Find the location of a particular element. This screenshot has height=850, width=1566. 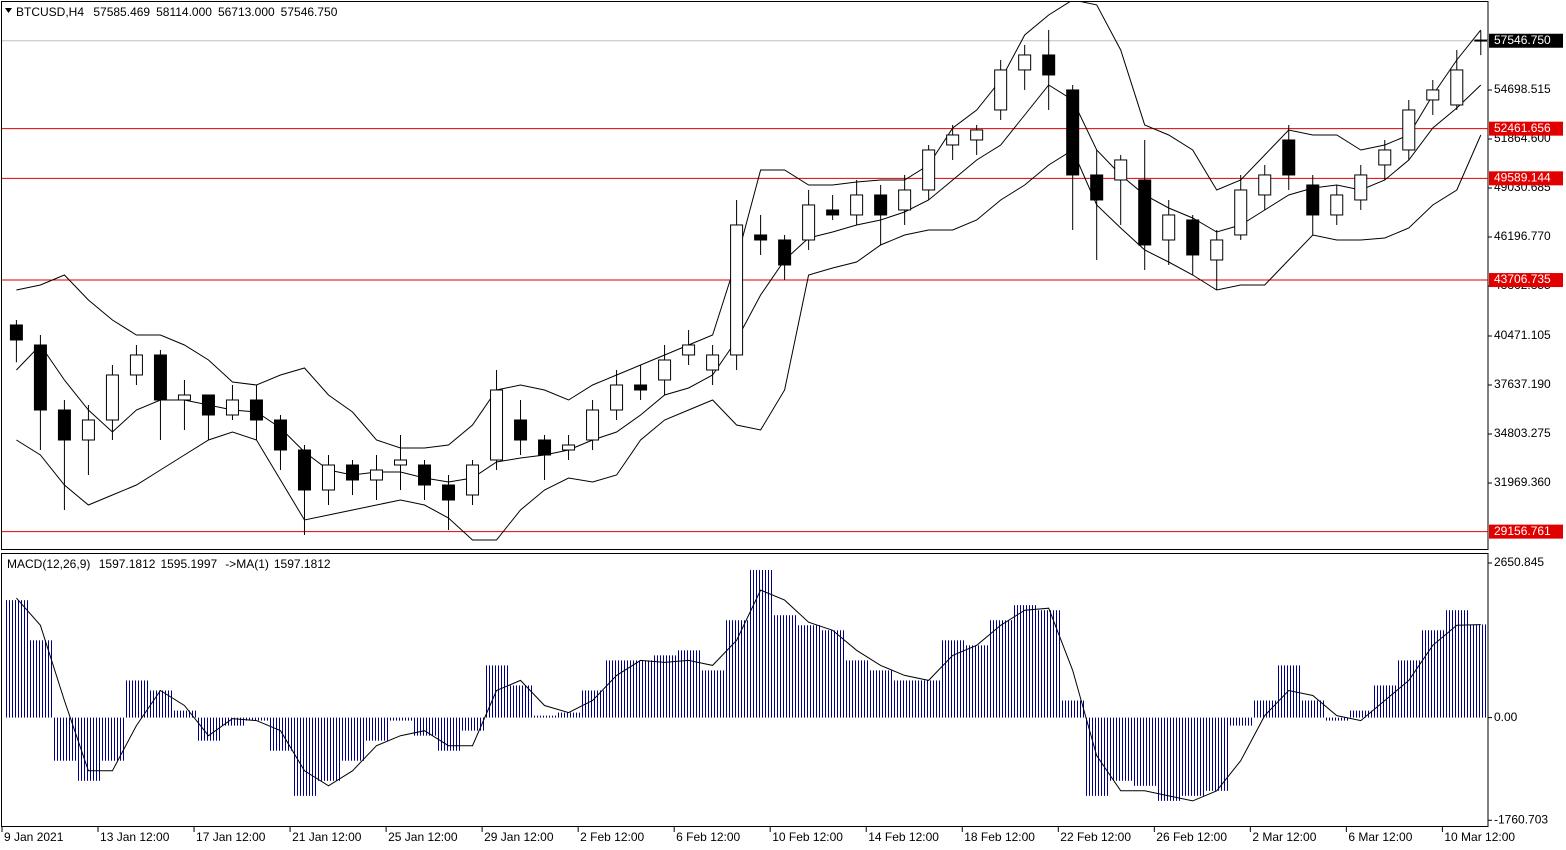

level-label: 43706.735 is located at coordinates (1522, 279).